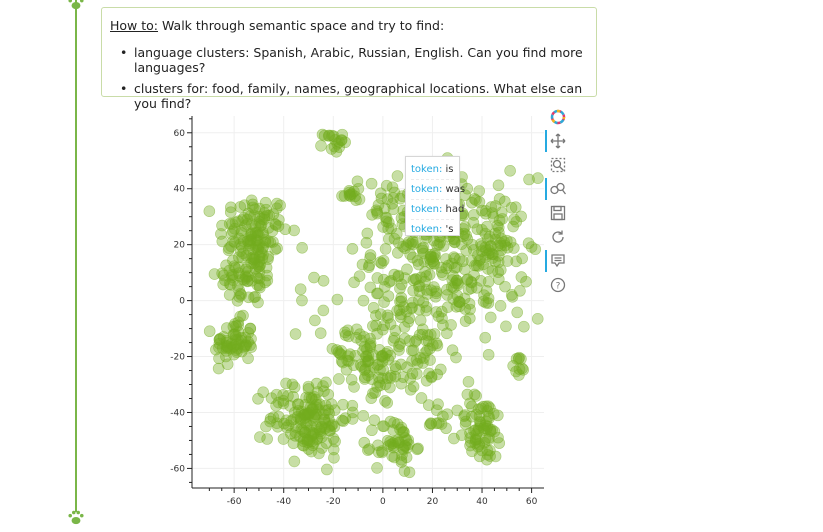  What do you see at coordinates (558, 285) in the screenshot?
I see `help-icon: ?` at bounding box center [558, 285].